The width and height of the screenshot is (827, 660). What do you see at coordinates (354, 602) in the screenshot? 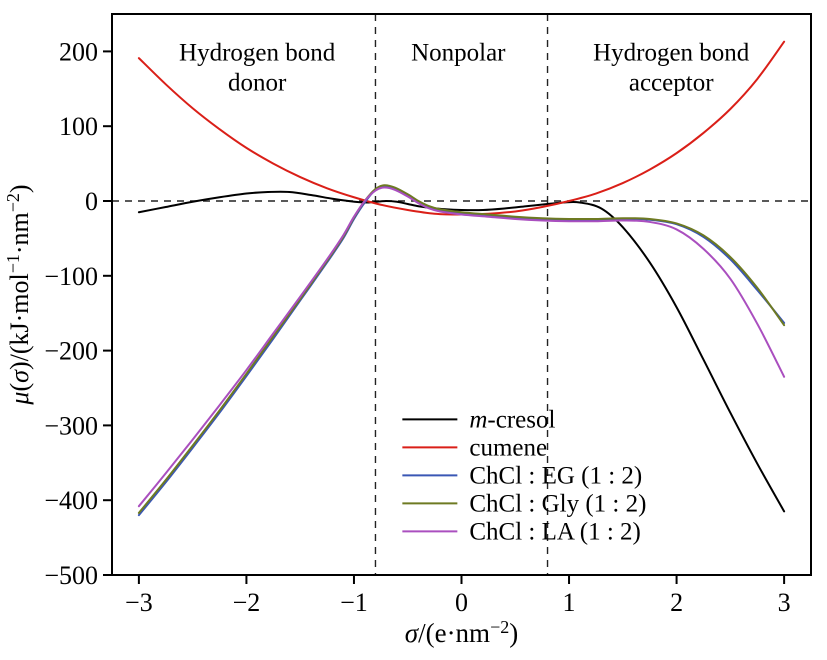
I see `x-tick-label: −1` at bounding box center [354, 602].